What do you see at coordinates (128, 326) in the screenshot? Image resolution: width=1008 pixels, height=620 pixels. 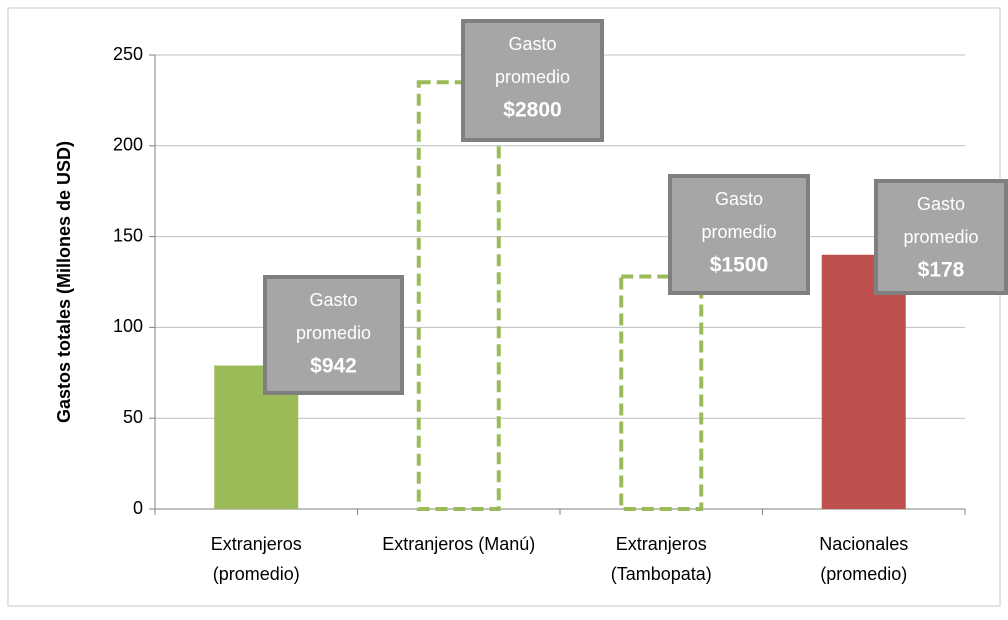 I see `y-tick-label: 100` at bounding box center [128, 326].